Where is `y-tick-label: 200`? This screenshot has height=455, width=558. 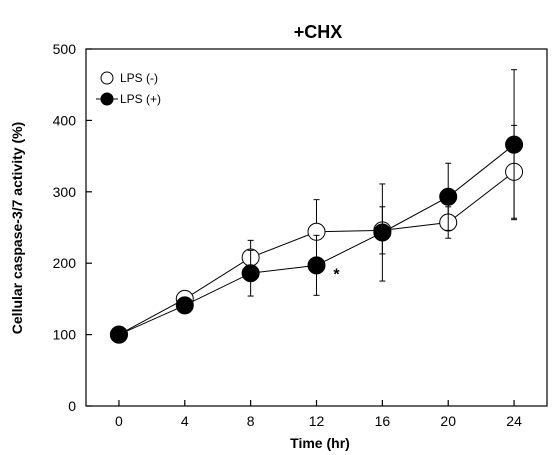 y-tick-label: 200 is located at coordinates (65, 263).